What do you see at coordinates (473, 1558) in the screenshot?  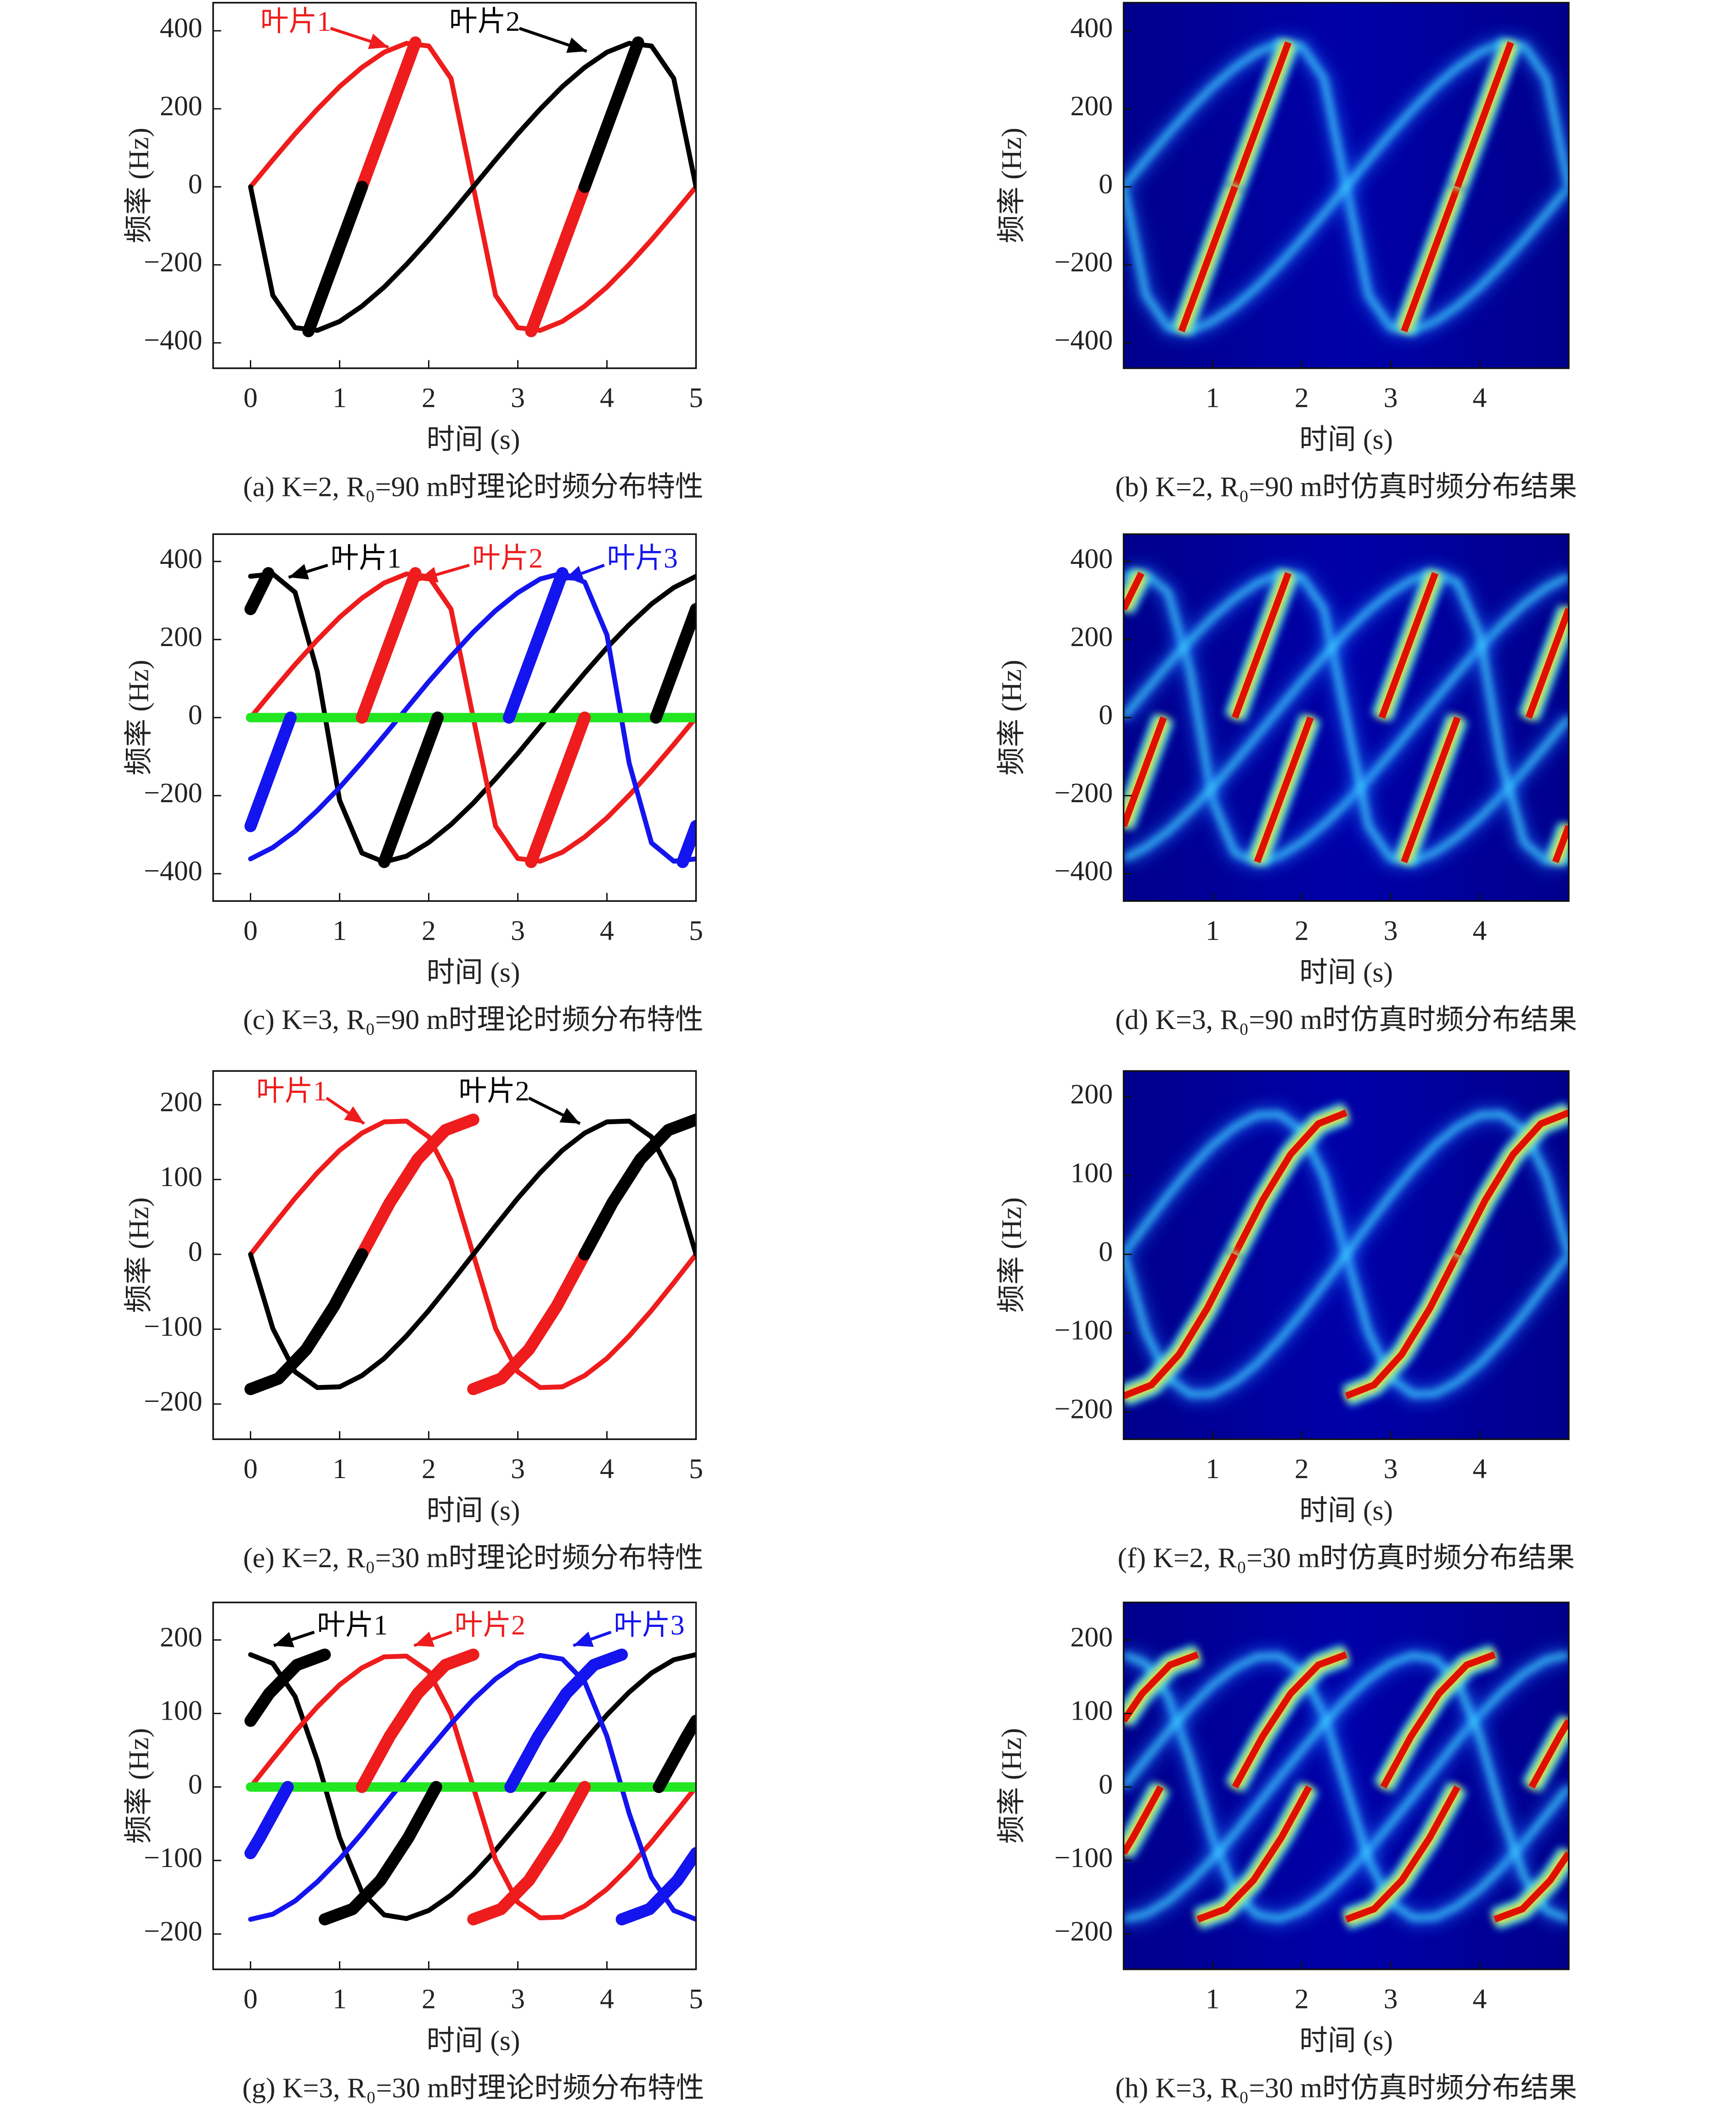 I see `caption: (e) K=2, R₀=30 m时理论时频分布特性` at bounding box center [473, 1558].